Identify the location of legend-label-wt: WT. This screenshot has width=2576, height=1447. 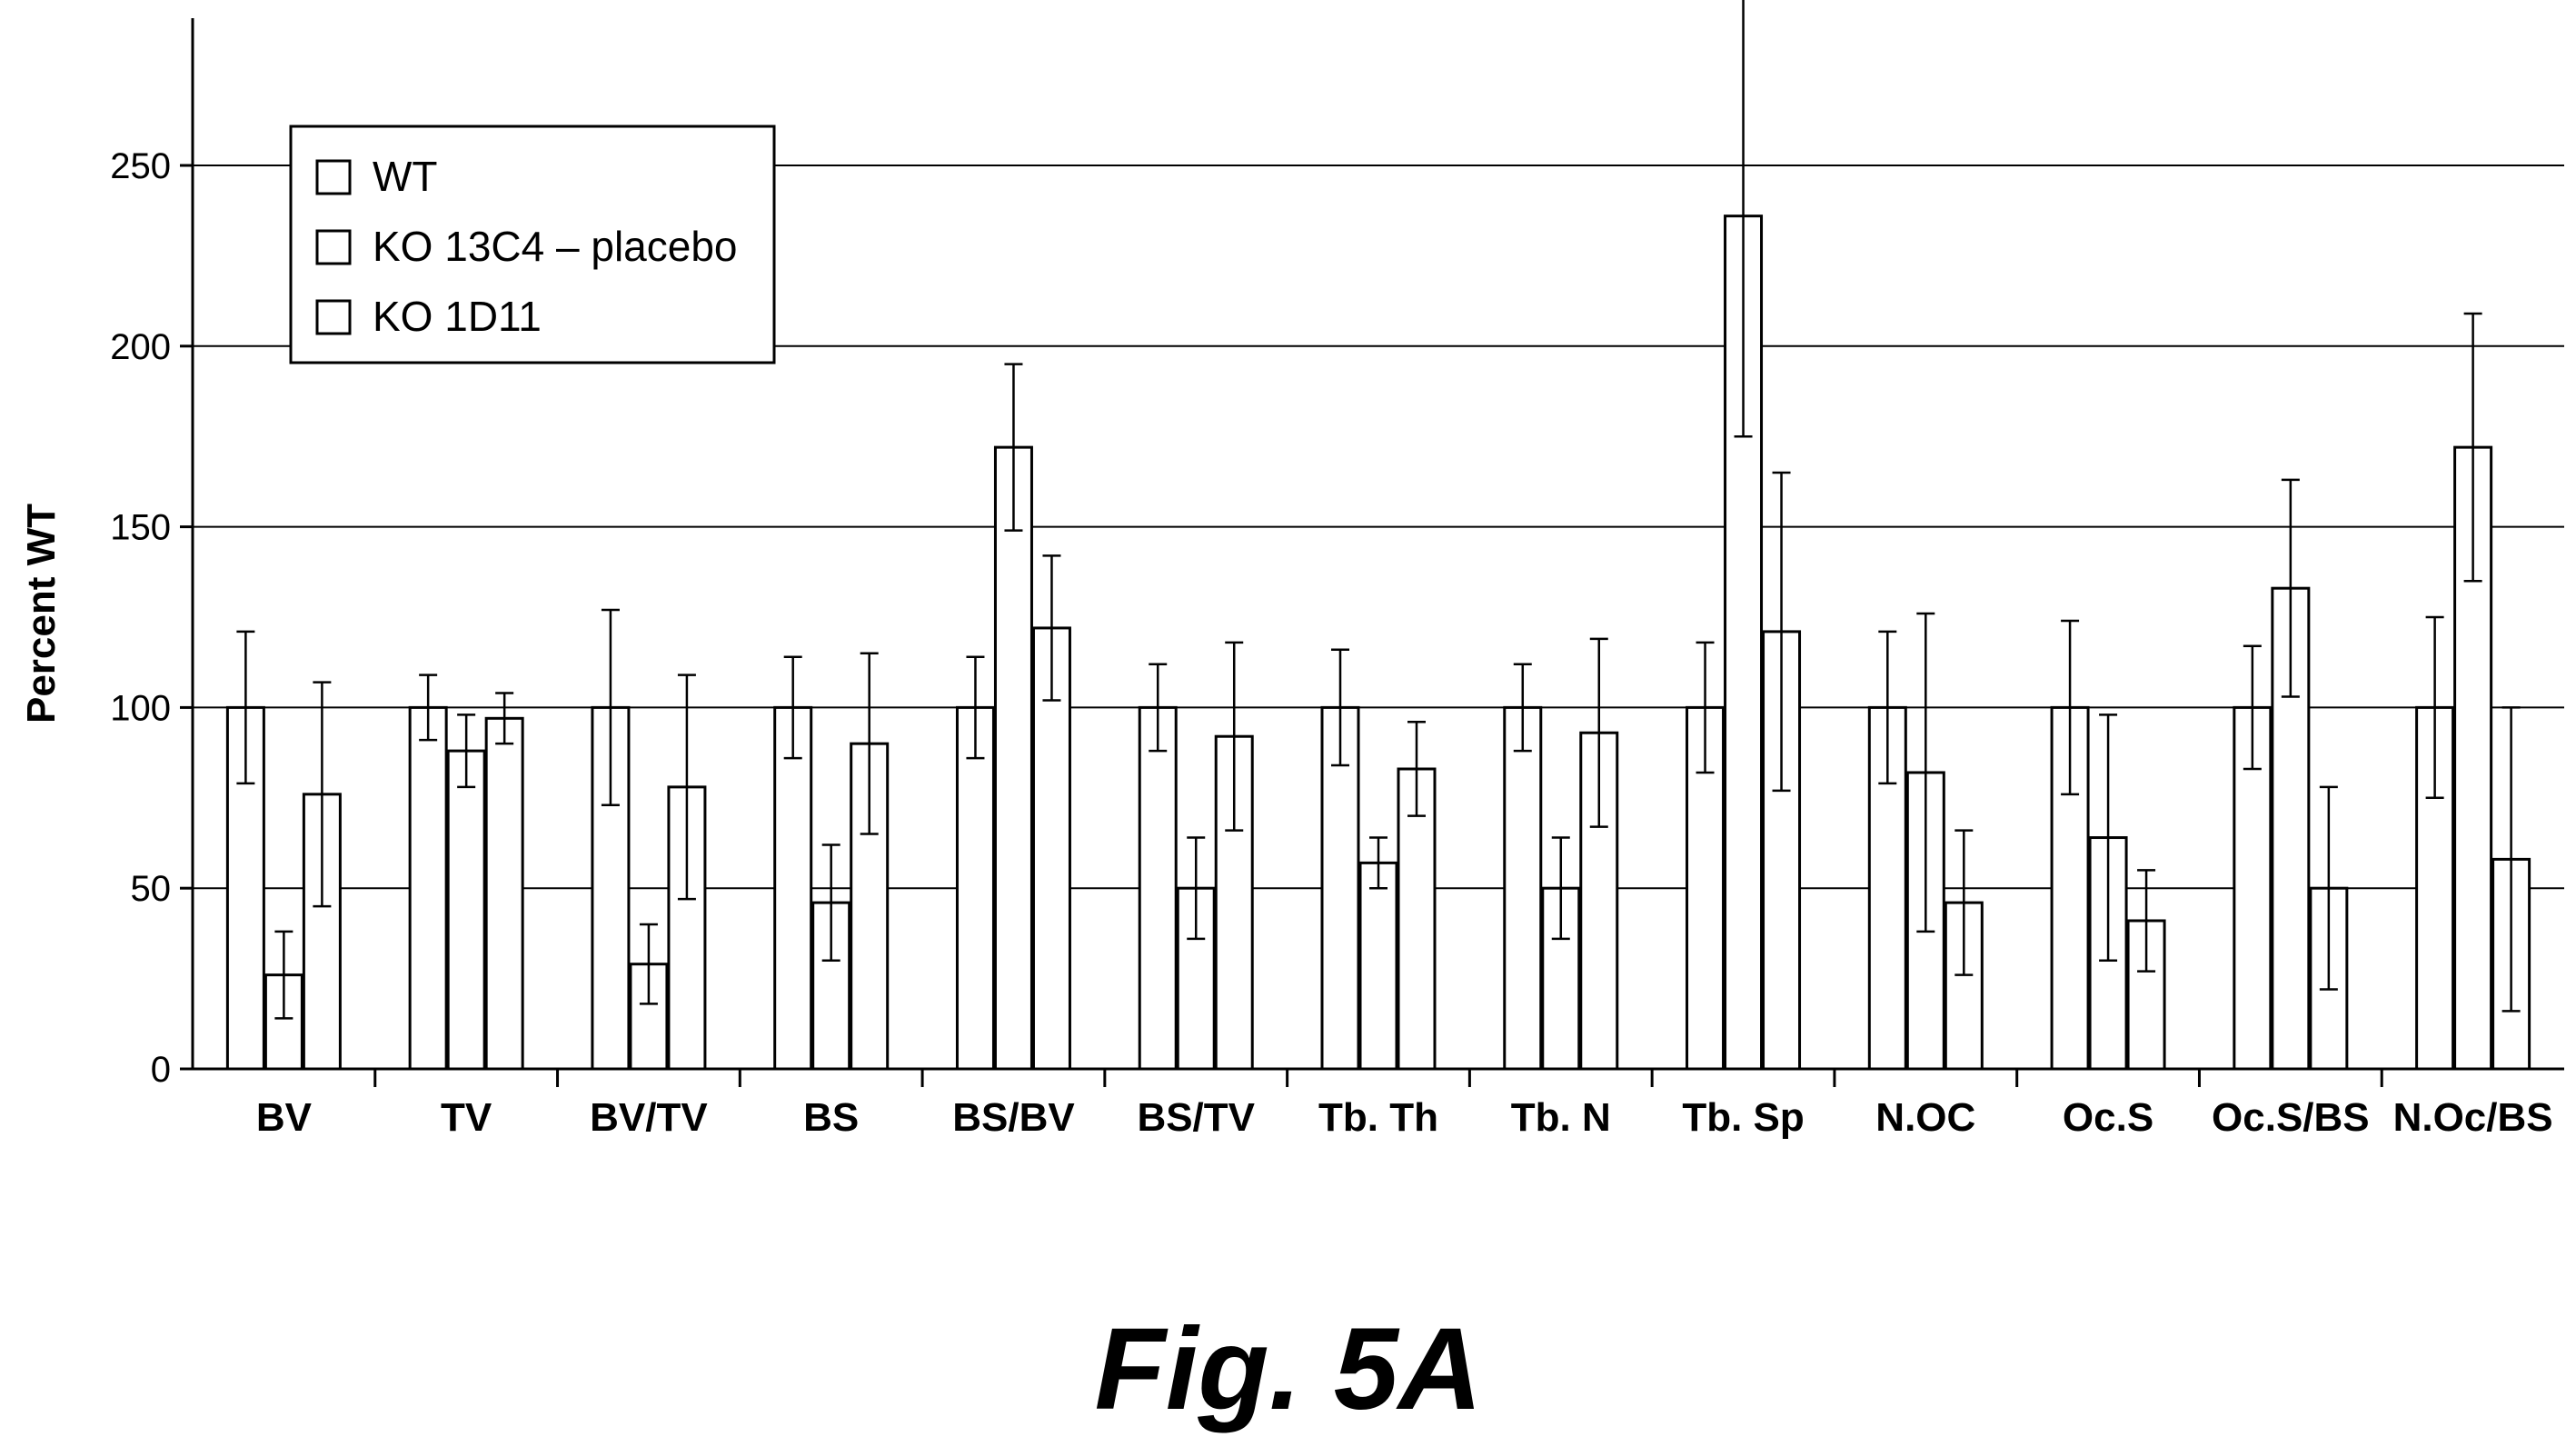
(405, 176).